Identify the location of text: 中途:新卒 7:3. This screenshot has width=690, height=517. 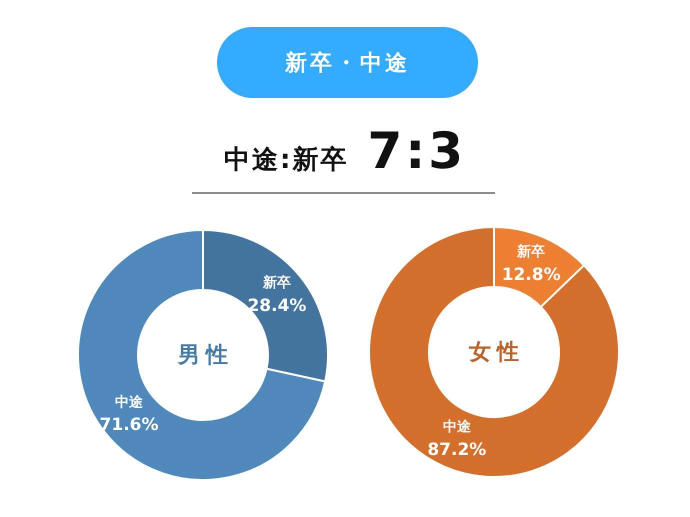
(345, 151).